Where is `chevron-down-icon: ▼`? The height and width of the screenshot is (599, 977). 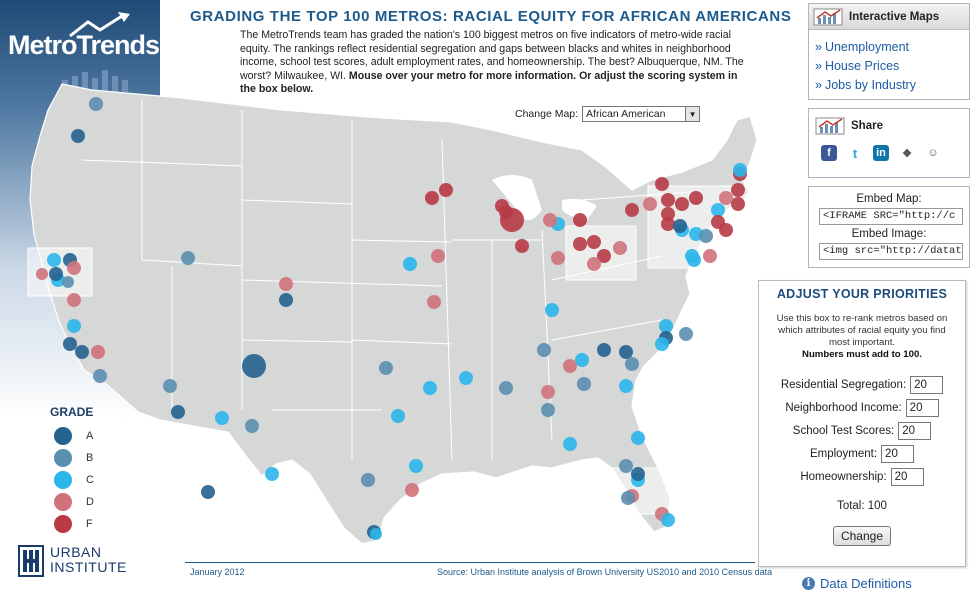 chevron-down-icon: ▼ is located at coordinates (692, 114).